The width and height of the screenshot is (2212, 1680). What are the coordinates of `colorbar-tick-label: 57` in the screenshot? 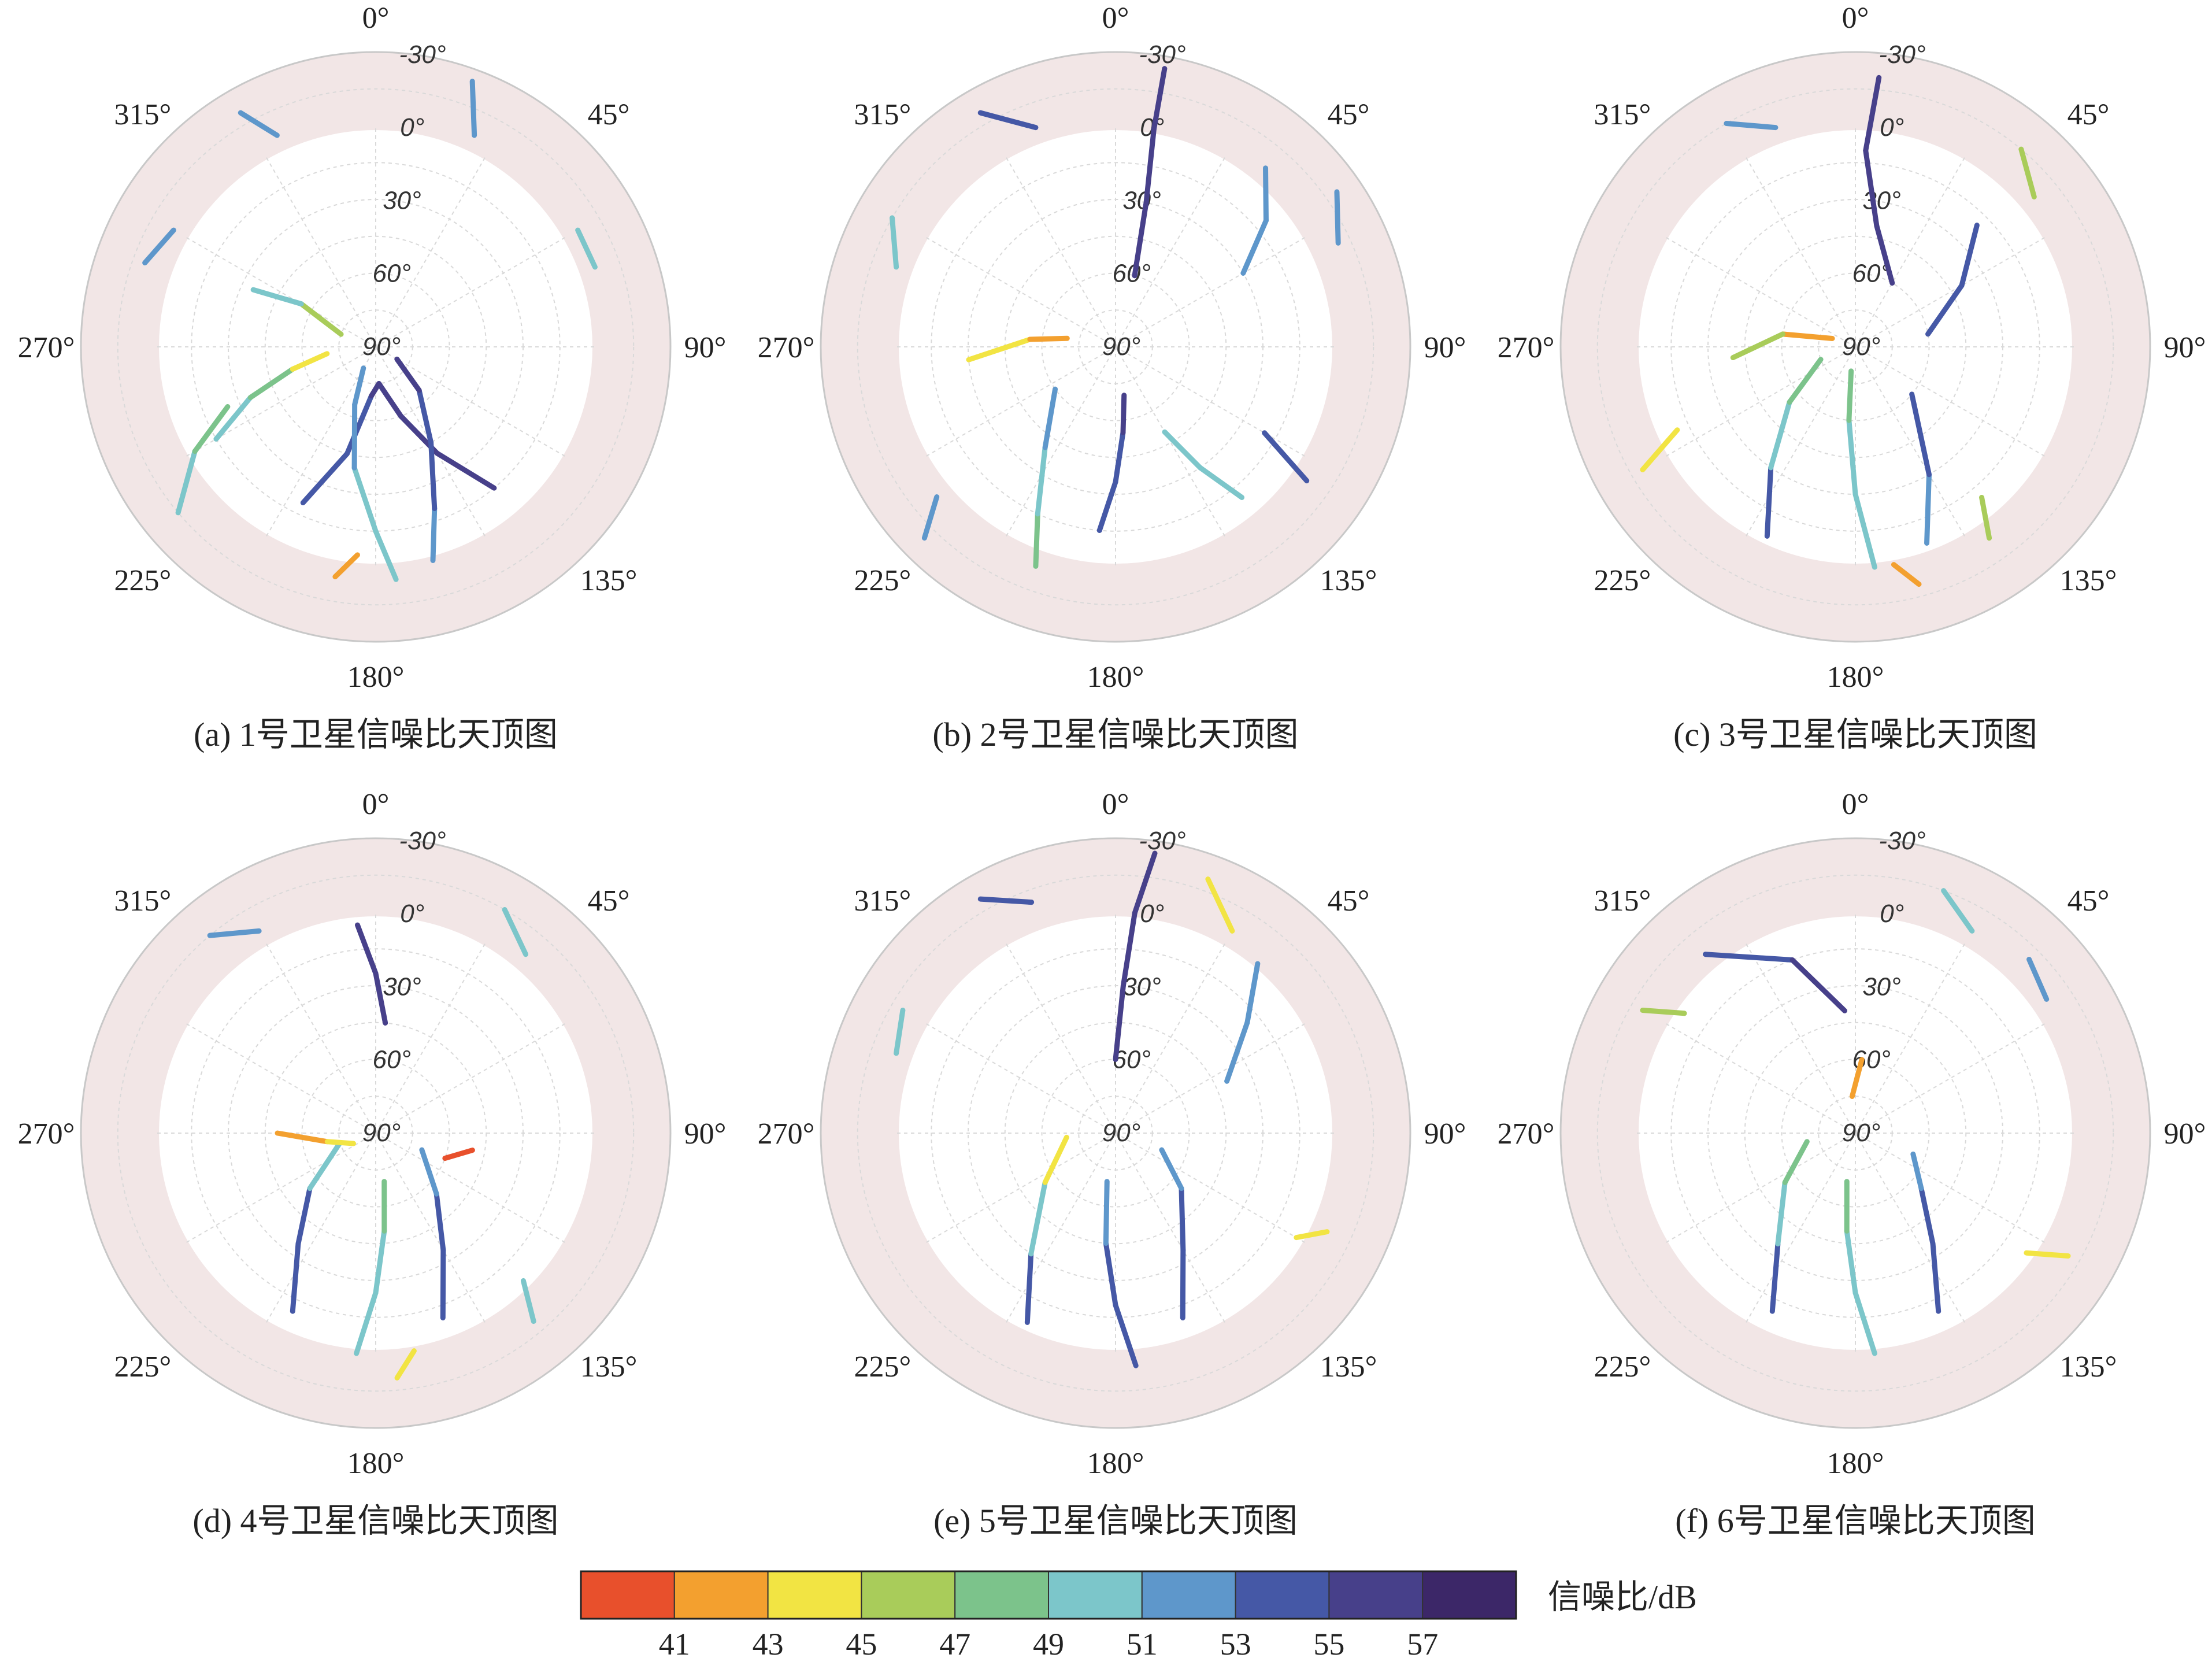 It's located at (1422, 1644).